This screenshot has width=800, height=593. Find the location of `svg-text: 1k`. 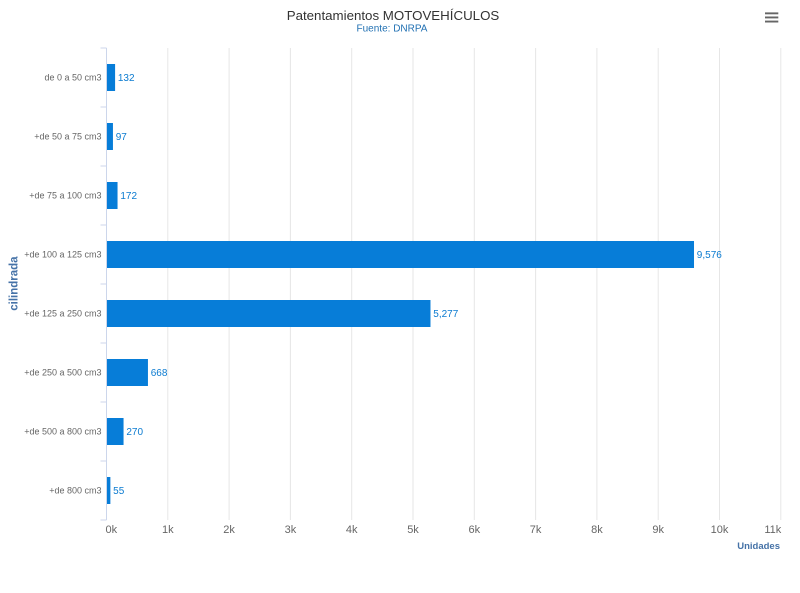

svg-text: 1k is located at coordinates (168, 530).